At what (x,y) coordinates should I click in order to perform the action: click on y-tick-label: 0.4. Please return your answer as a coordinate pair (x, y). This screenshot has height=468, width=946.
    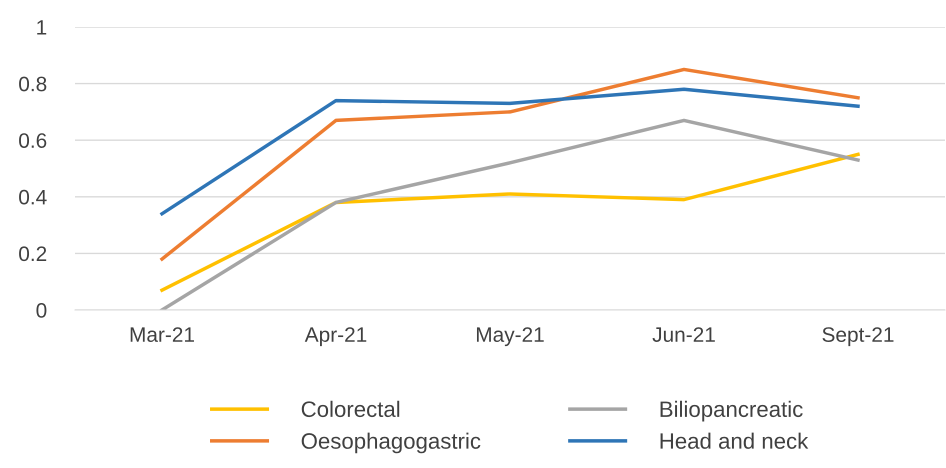
    Looking at the image, I should click on (33, 197).